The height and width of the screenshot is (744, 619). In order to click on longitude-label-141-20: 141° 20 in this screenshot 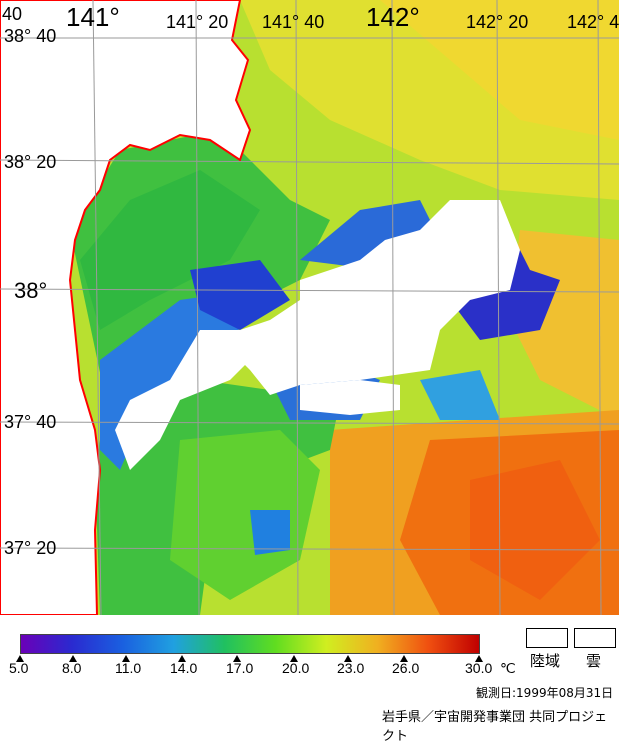, I will do `click(197, 22)`.